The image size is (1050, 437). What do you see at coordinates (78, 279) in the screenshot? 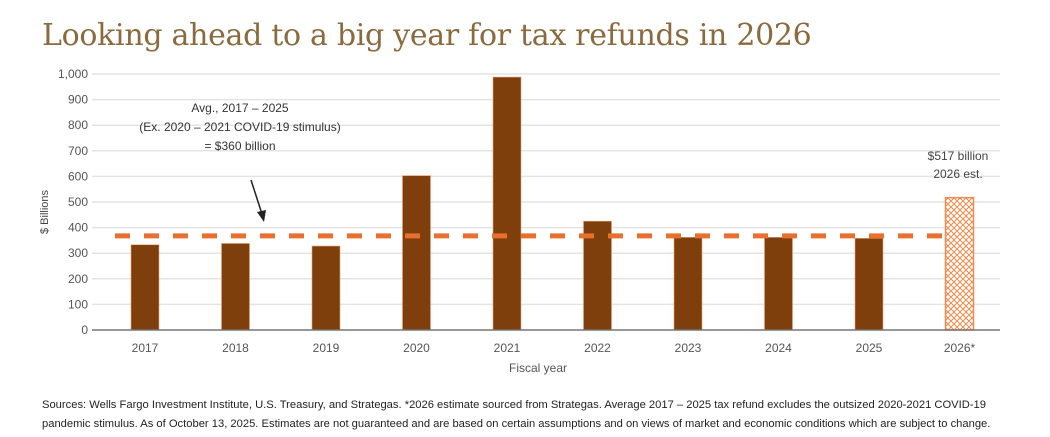
I see `y-tick-label: 200` at bounding box center [78, 279].